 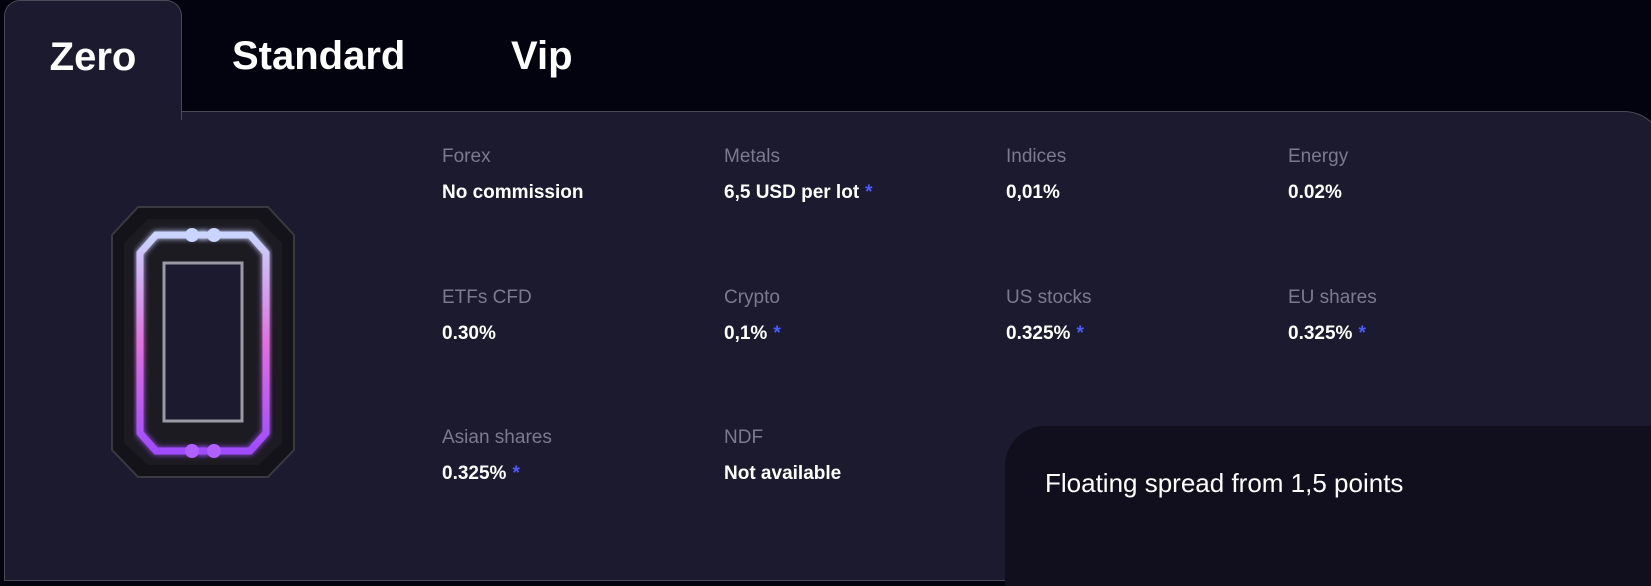 What do you see at coordinates (1049, 316) in the screenshot?
I see `item-us-stocks: US stocks 0.325% *` at bounding box center [1049, 316].